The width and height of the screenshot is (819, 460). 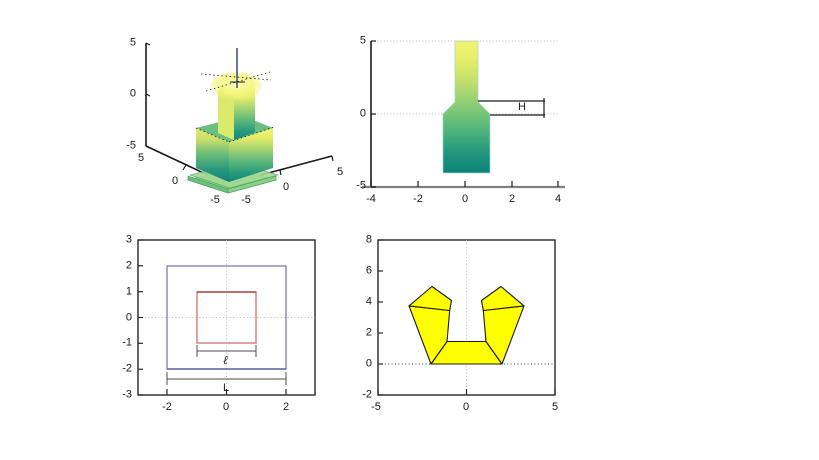 I want to click on panel-footprint: ℓ L 3 2 1 0 -1 -2 -3 -2 0 2, so click(x=225, y=324).